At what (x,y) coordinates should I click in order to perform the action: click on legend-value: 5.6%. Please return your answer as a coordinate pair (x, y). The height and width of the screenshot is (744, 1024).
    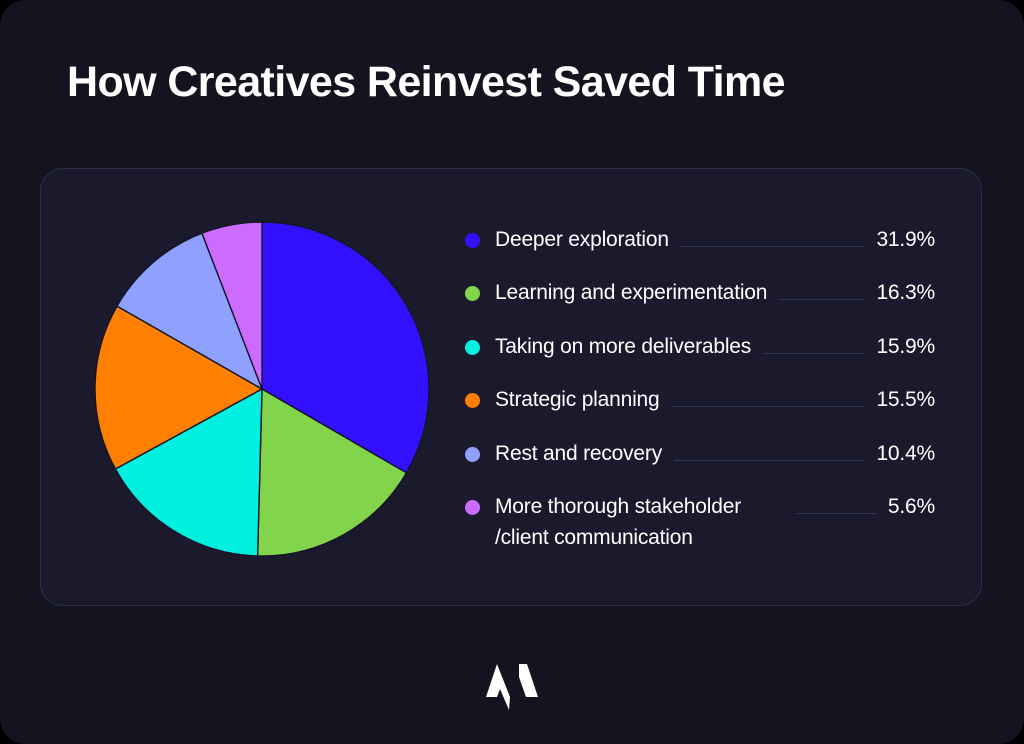
    Looking at the image, I should click on (911, 506).